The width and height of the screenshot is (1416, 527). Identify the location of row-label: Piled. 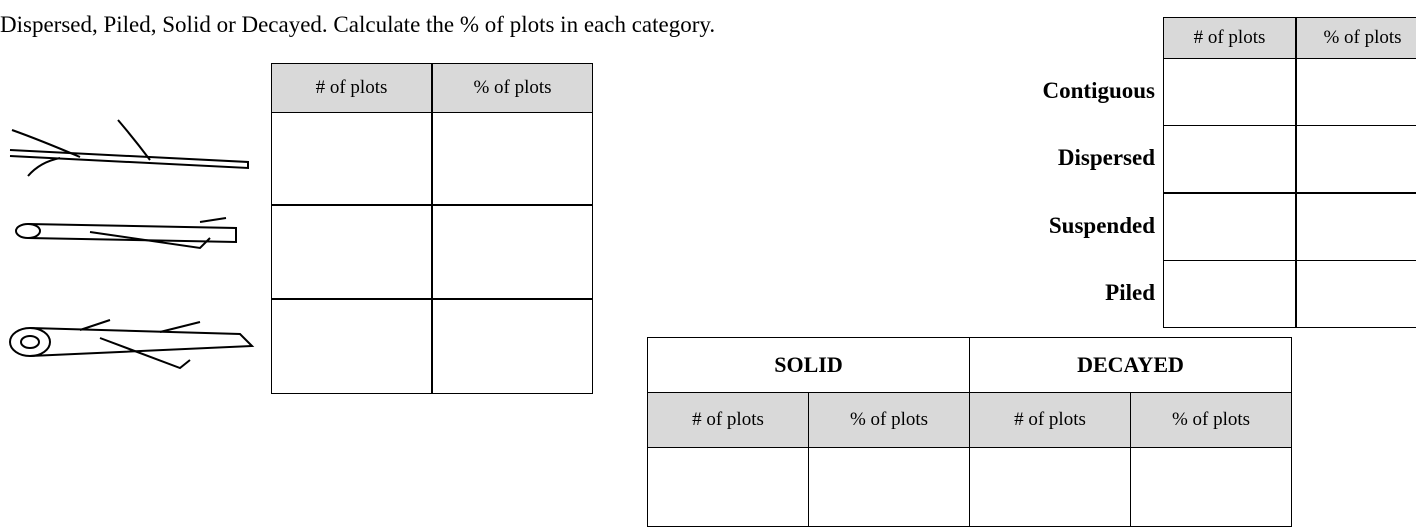
(1130, 292).